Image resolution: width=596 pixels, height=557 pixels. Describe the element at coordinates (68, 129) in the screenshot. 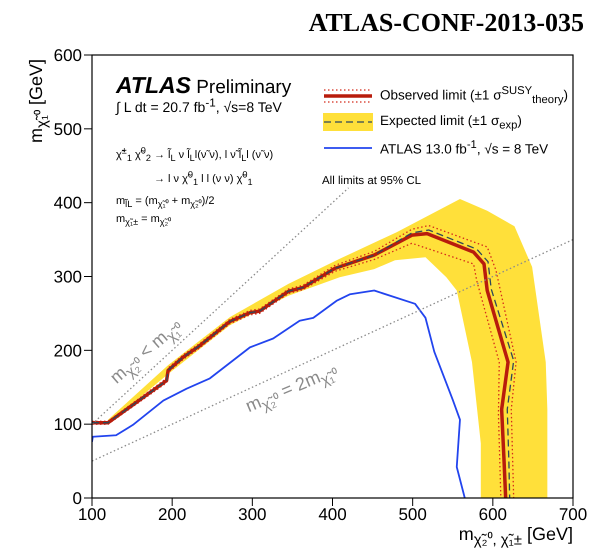

I see `y-tick-label: 500` at that location.